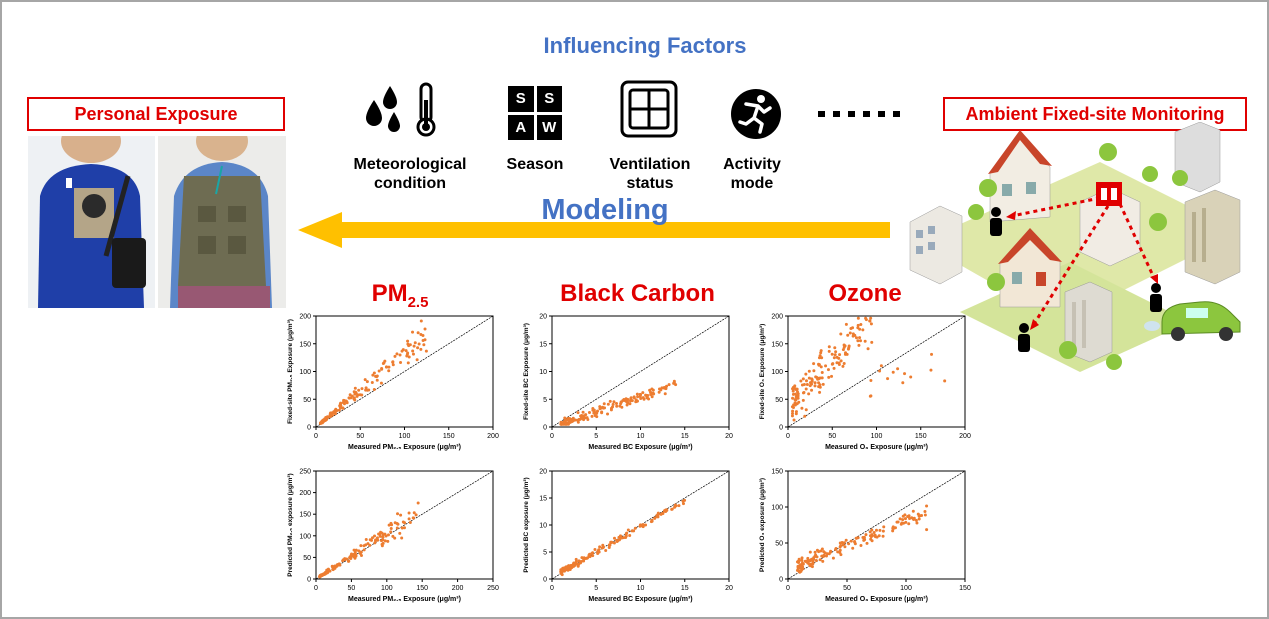 The height and width of the screenshot is (619, 1269). I want to click on y-tick-label: 10, so click(543, 372).